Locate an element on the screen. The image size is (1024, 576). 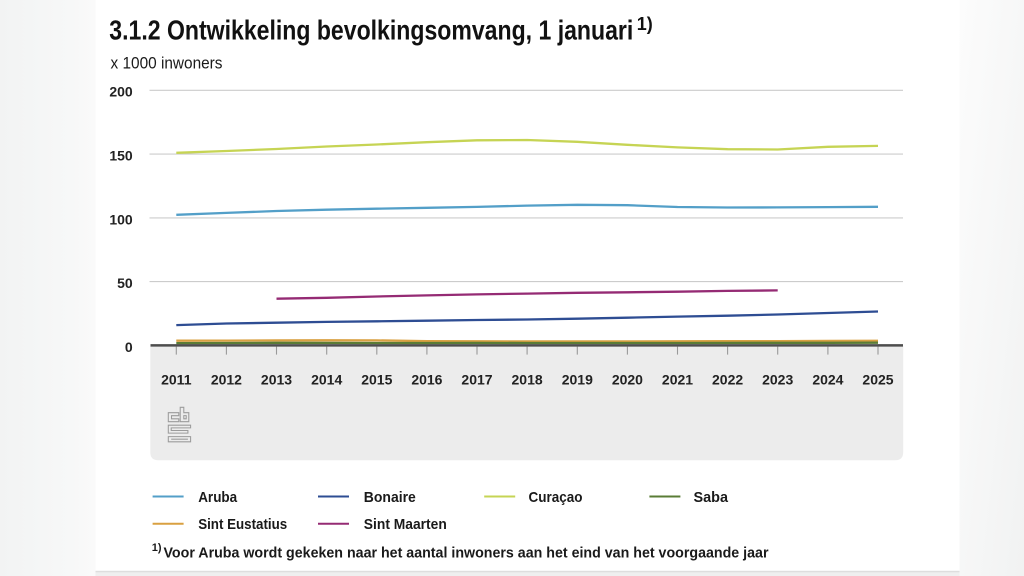
svg-text: 2022 is located at coordinates (727, 380).